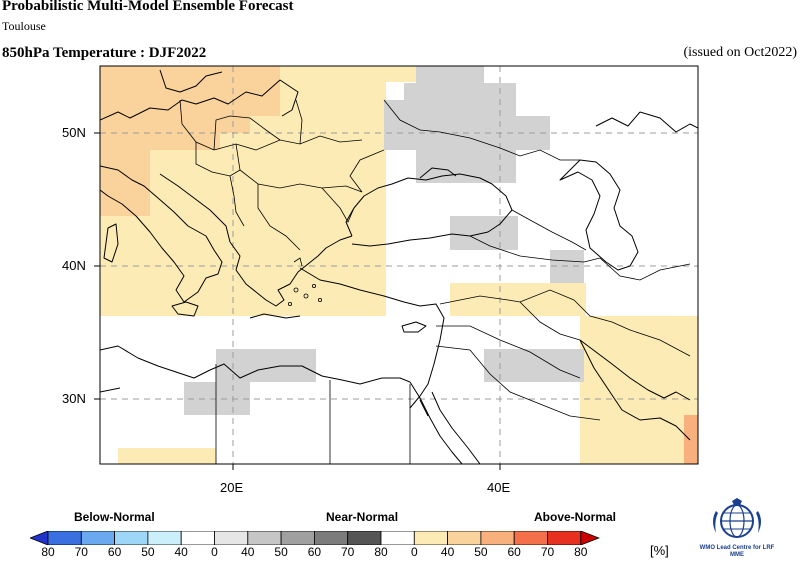 Image resolution: width=800 pixels, height=565 pixels. Describe the element at coordinates (362, 517) in the screenshot. I see `legend-near-normal: Near-Normal` at that location.